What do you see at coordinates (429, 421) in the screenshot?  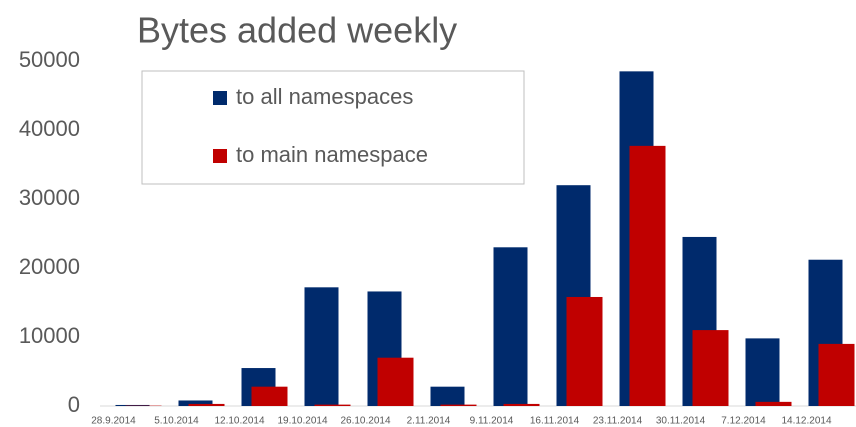 I see `x-tick-label: 2.11.2014` at bounding box center [429, 421].